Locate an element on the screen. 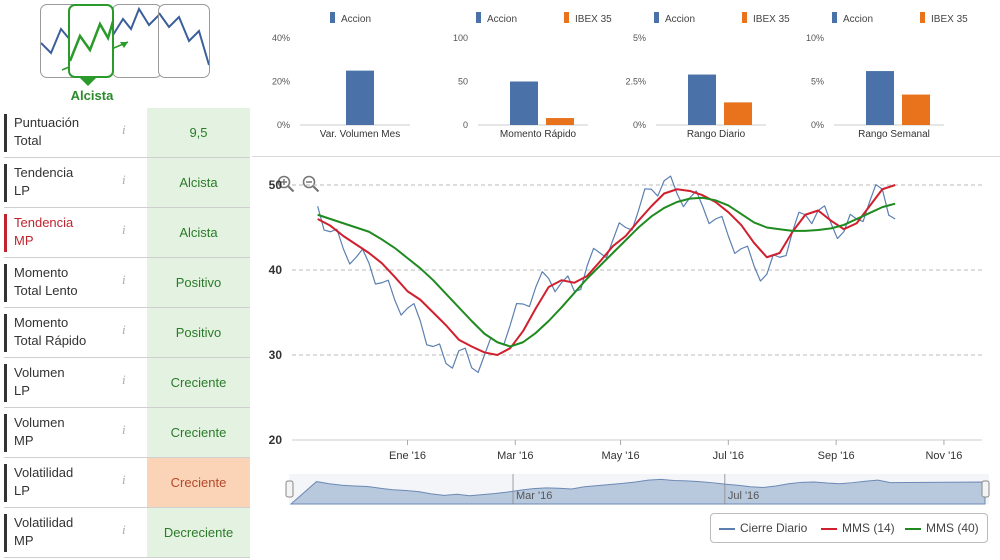 This screenshot has height=560, width=1000. indicator-row: Volumen LP i Creciente is located at coordinates (127, 383).